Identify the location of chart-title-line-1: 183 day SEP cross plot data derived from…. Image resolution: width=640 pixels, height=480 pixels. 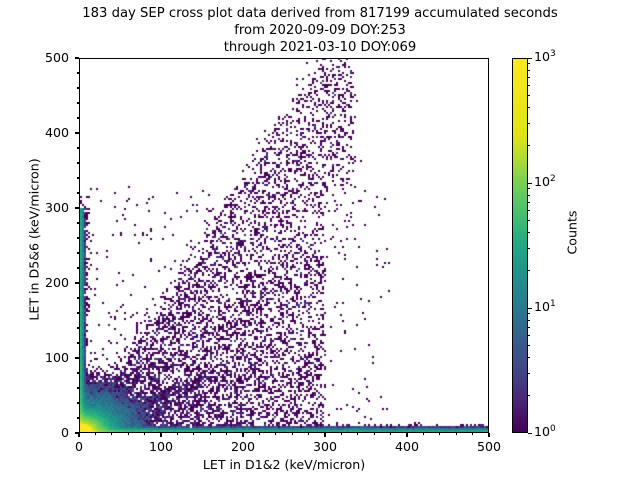
(320, 13).